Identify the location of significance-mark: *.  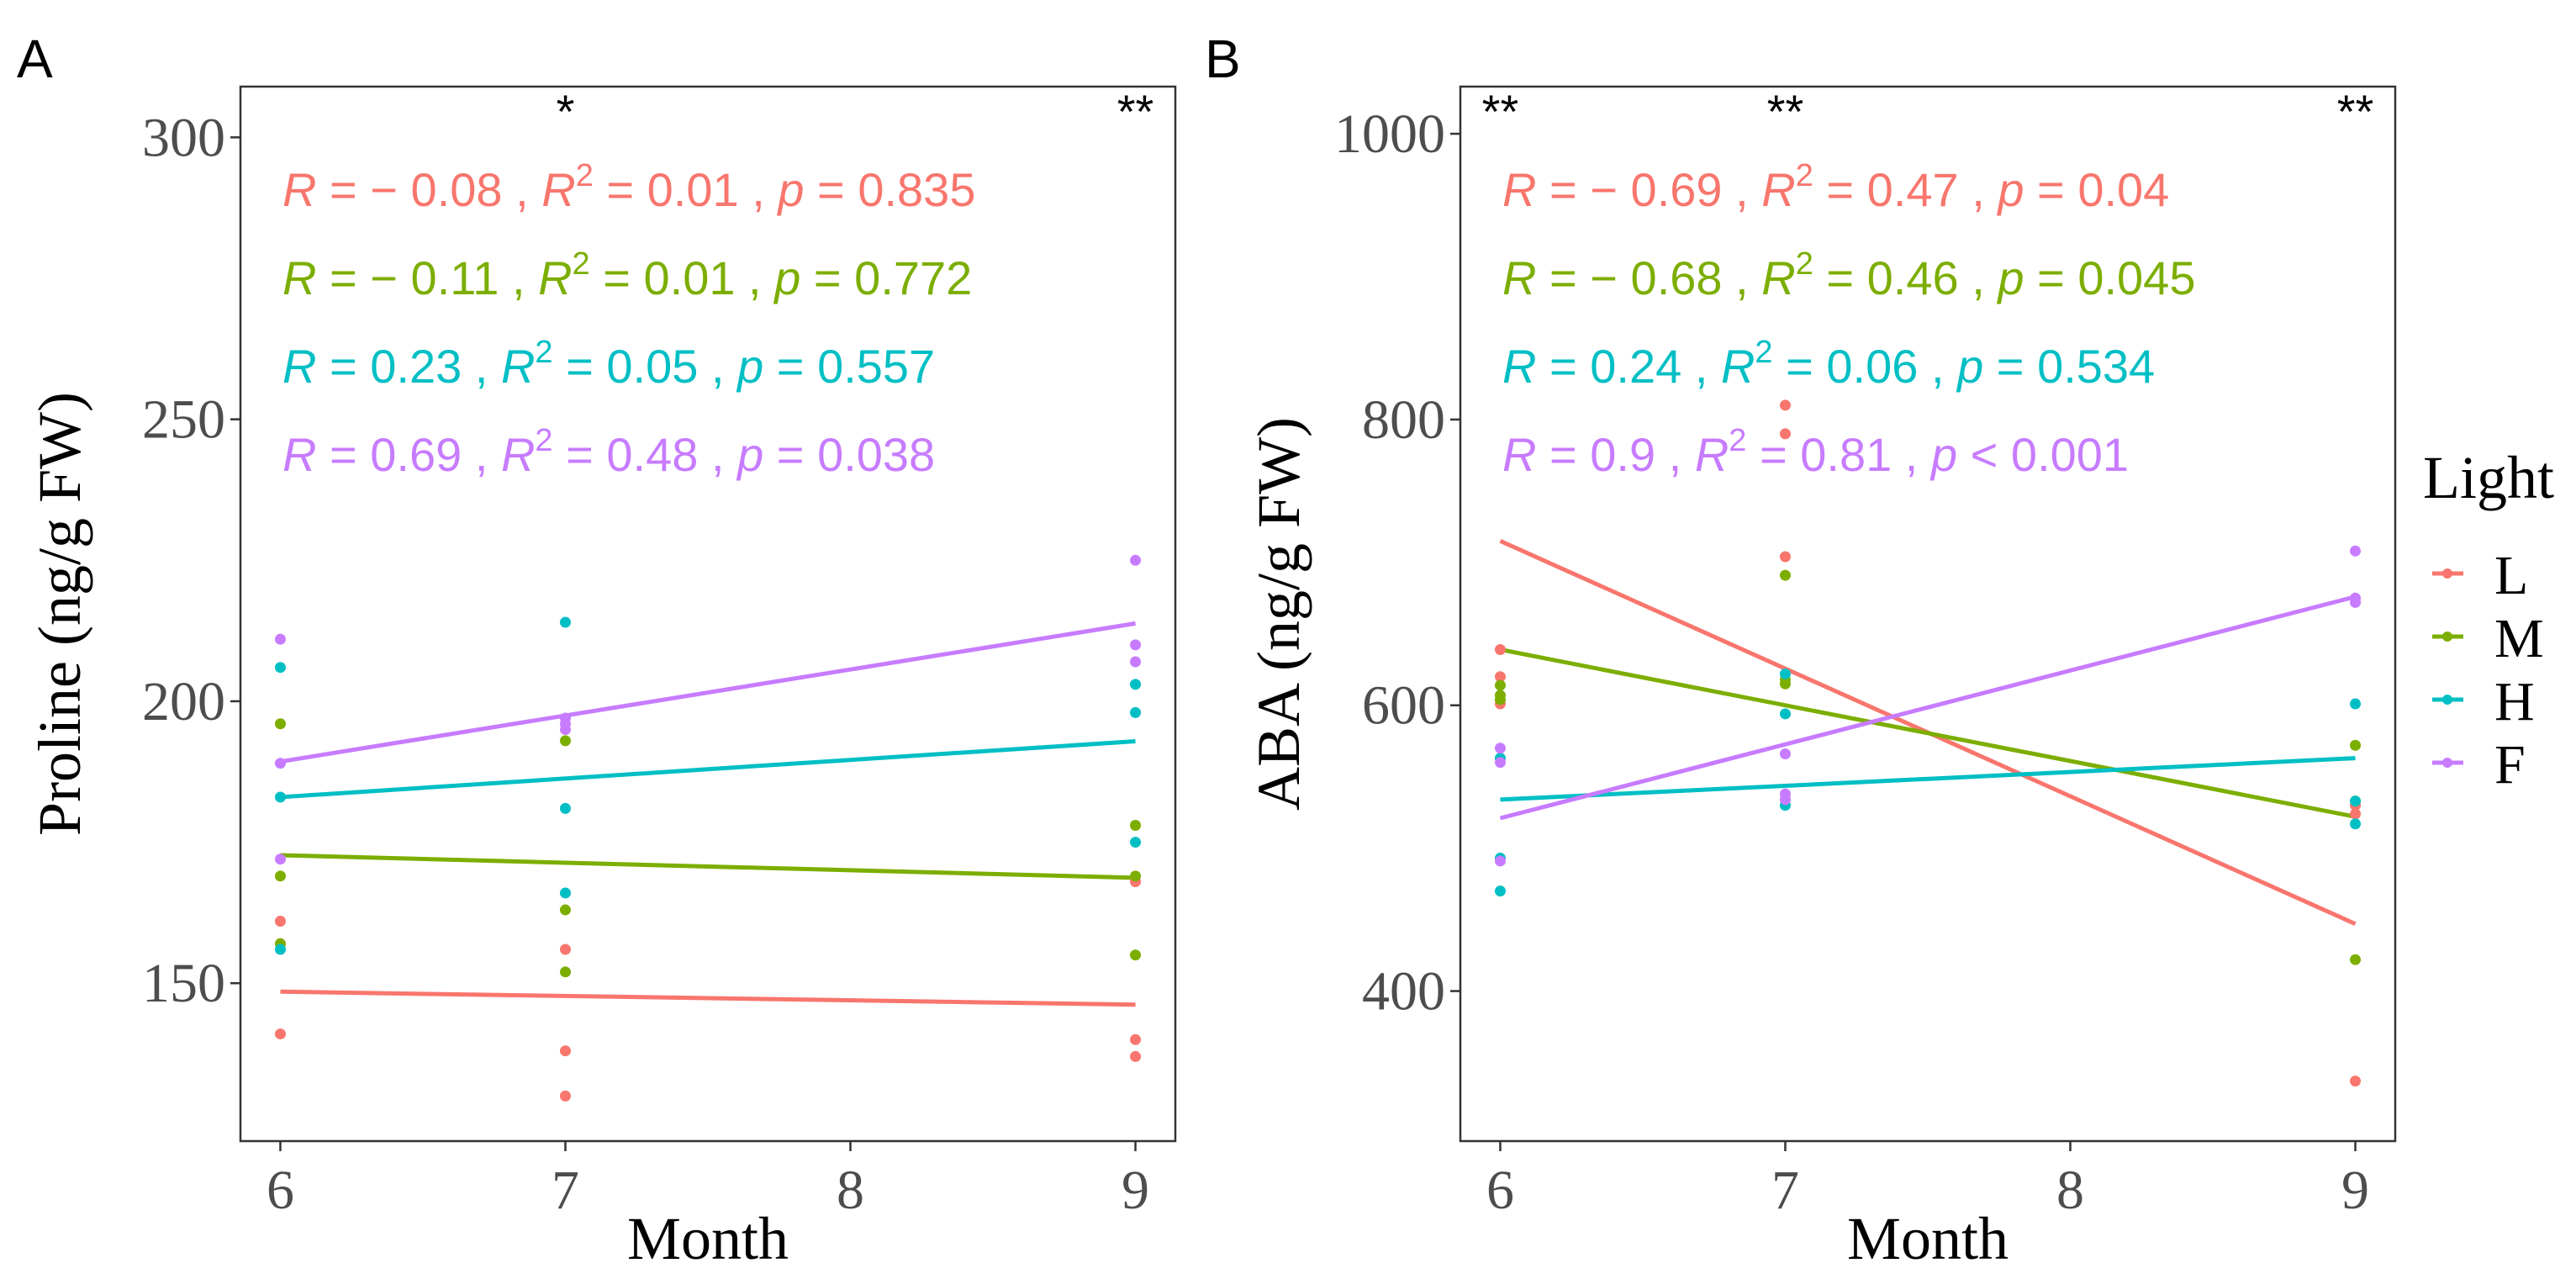
(566, 112).